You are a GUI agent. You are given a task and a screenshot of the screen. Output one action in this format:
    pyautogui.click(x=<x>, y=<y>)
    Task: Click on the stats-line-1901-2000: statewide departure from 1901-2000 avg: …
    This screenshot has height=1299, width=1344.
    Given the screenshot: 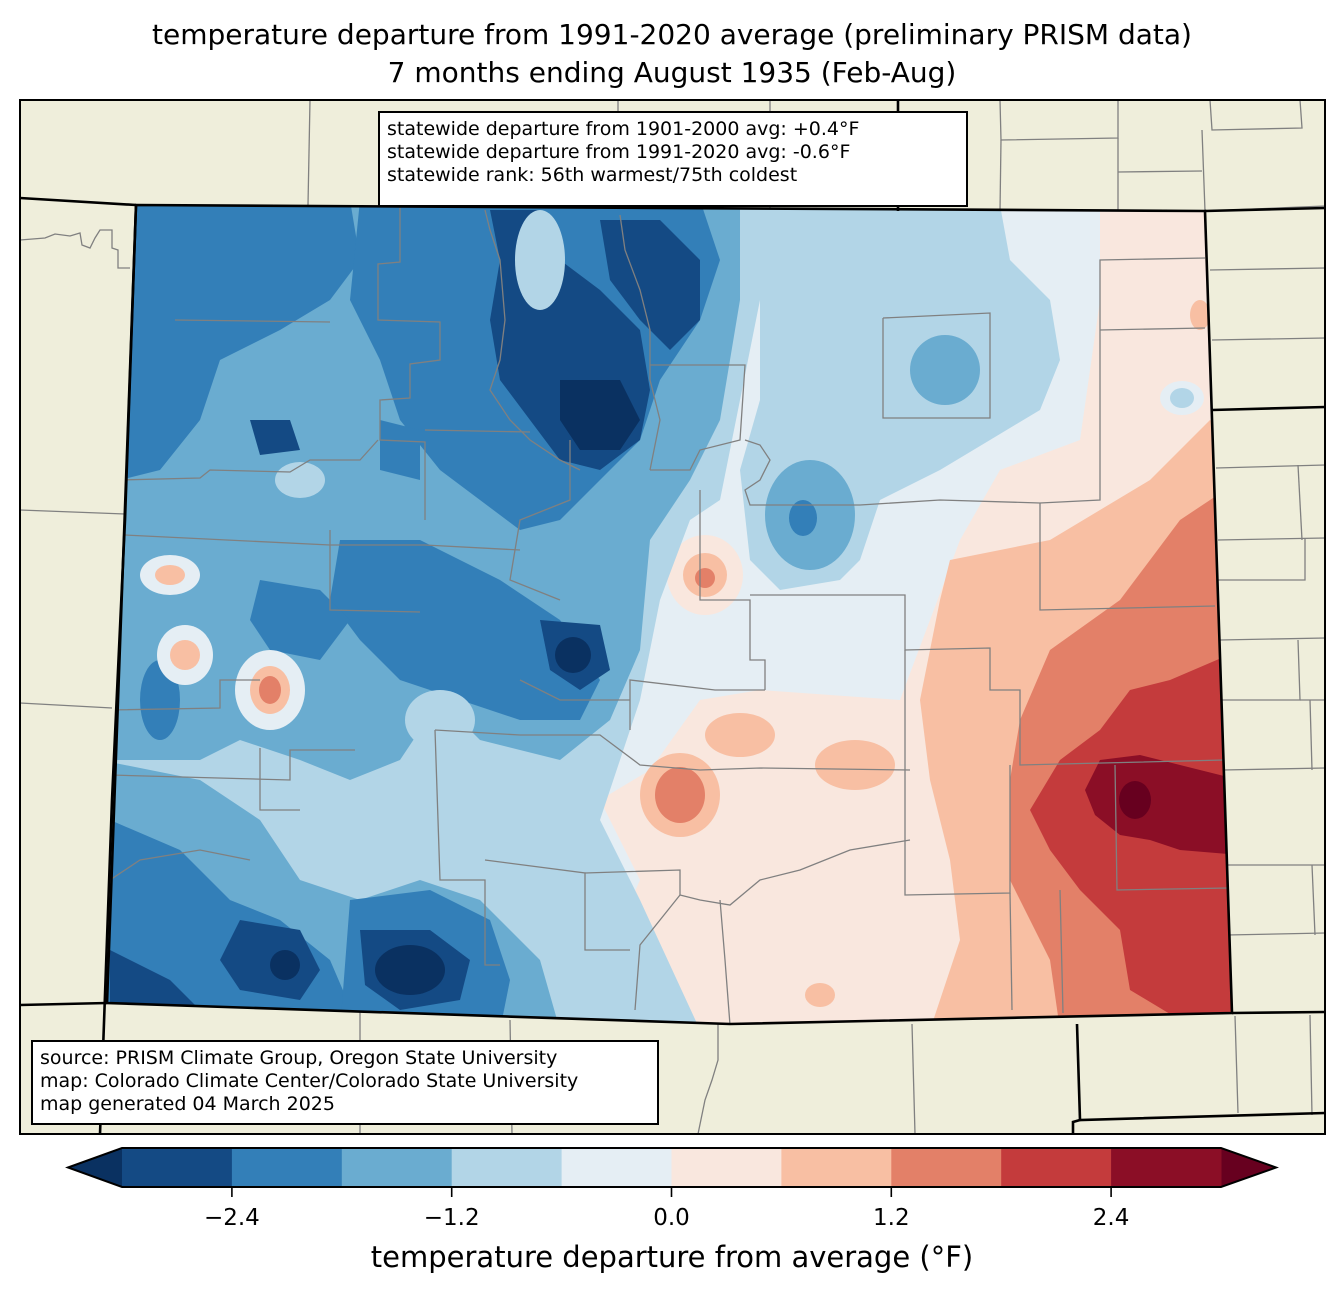 What is the action you would take?
    pyautogui.click(x=623, y=129)
    